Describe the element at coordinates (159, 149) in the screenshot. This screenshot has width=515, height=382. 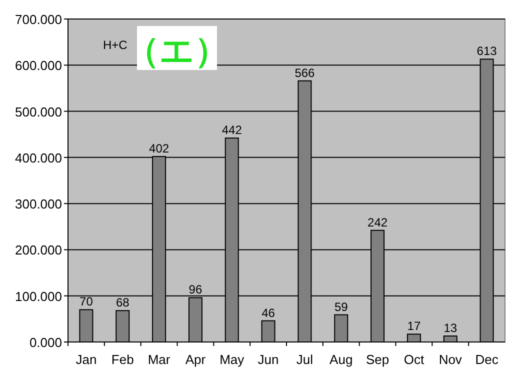
I see `data-label: 402` at that location.